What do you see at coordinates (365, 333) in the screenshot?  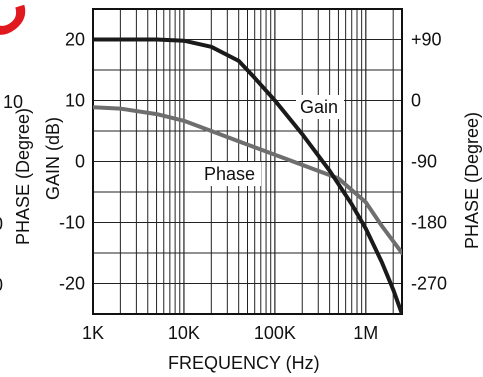 I see `x-tick-label: 1M` at bounding box center [365, 333].